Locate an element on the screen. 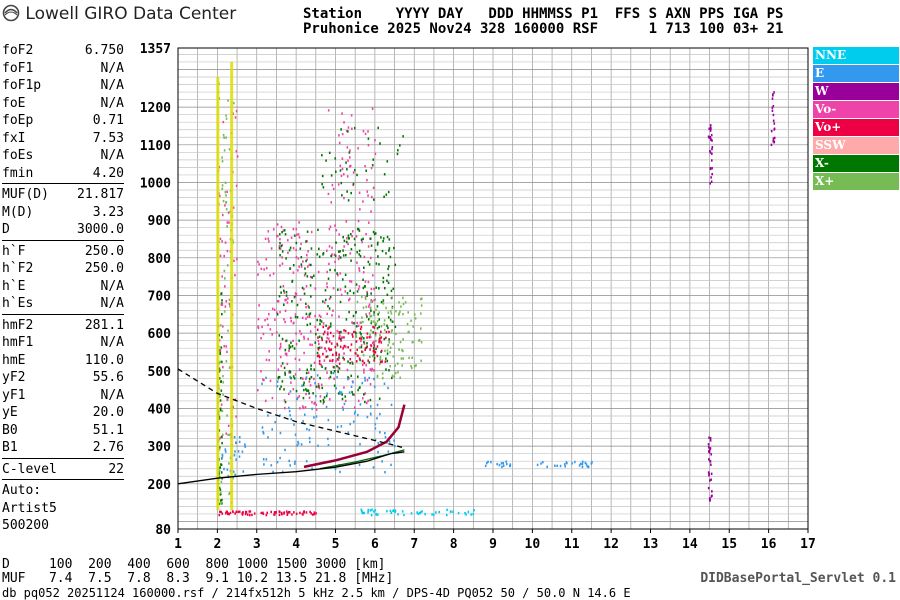 The width and height of the screenshot is (900, 600). param-divider is located at coordinates (63, 240).